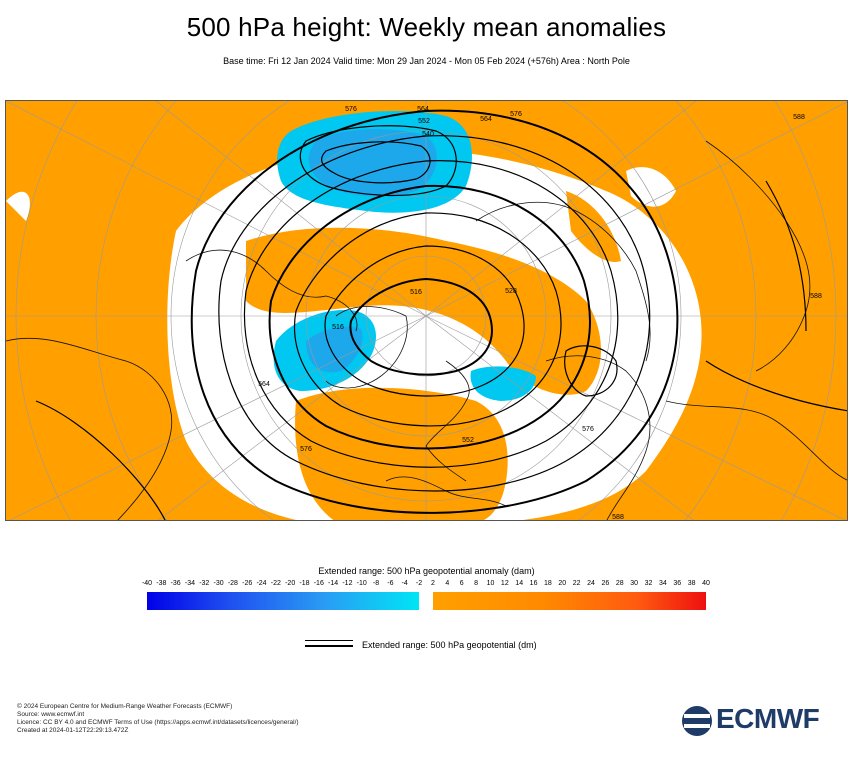 This screenshot has width=853, height=768. Describe the element at coordinates (161, 583) in the screenshot. I see `colorbar-tick-label: -38` at that location.